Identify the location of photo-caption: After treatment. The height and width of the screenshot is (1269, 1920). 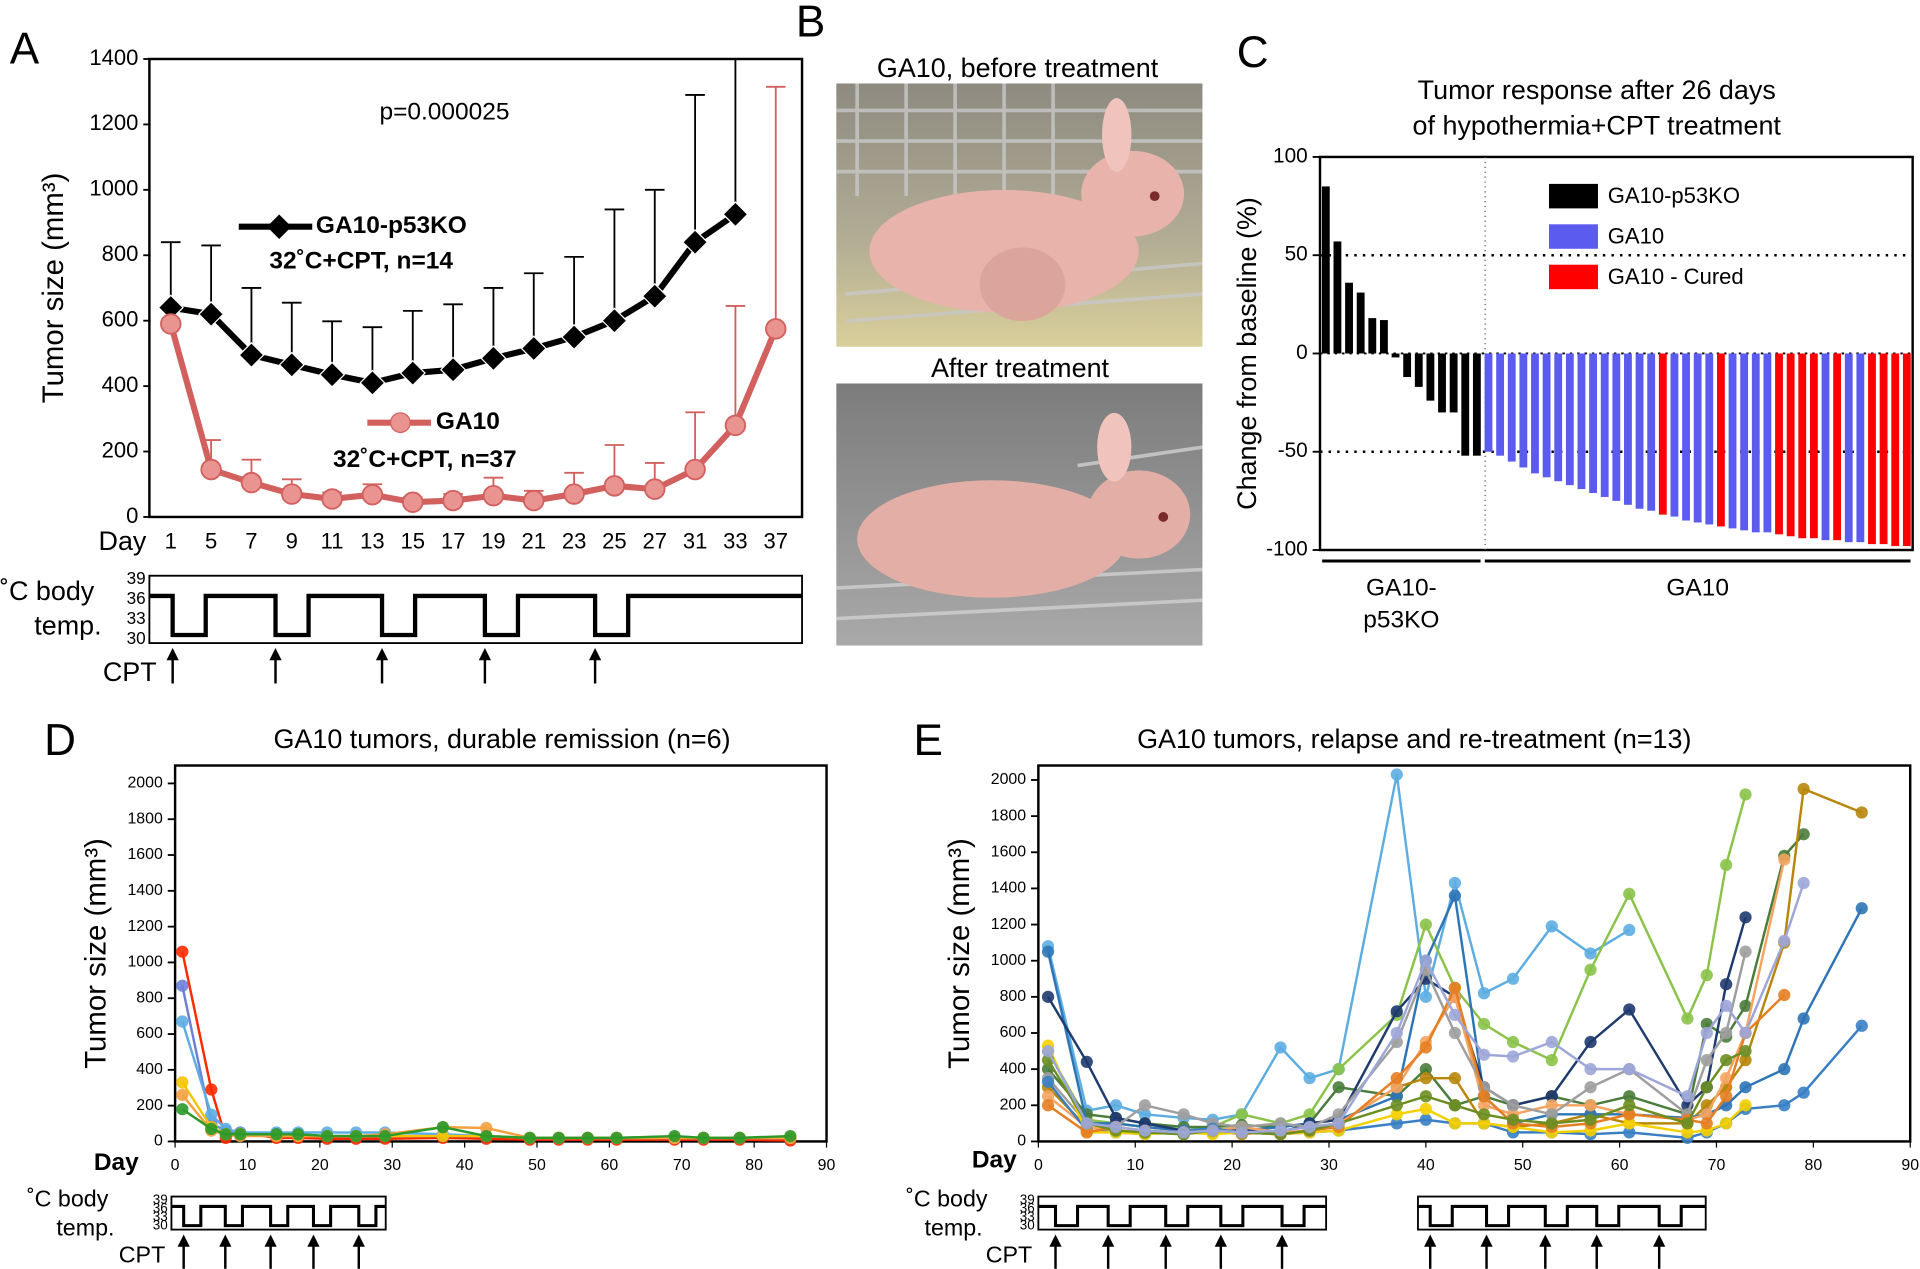
(1020, 368).